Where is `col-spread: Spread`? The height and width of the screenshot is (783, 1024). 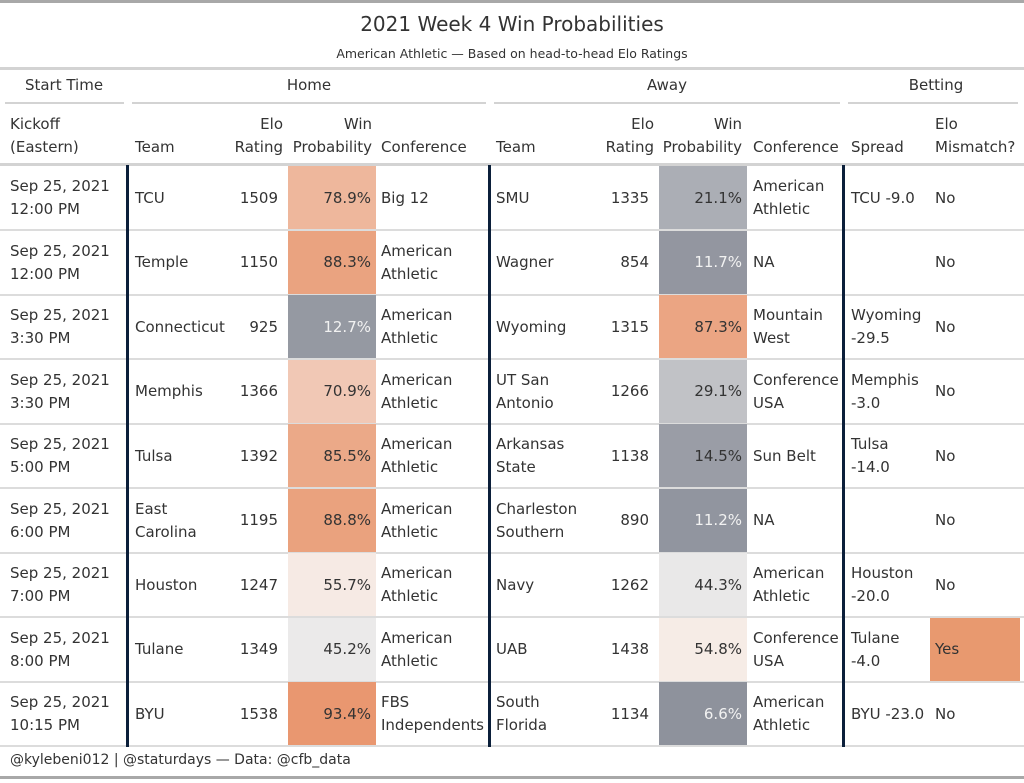 col-spread: Spread is located at coordinates (877, 147).